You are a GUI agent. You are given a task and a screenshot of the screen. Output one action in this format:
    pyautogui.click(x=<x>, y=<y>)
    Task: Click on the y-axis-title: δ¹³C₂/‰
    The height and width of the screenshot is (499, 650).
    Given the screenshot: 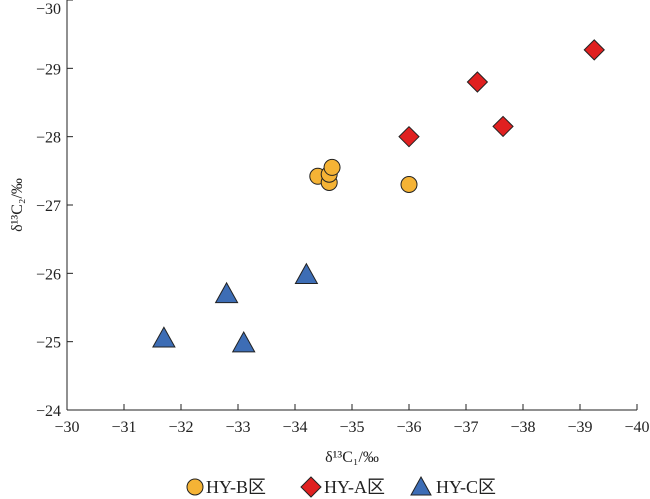 What is the action you would take?
    pyautogui.click(x=17, y=205)
    